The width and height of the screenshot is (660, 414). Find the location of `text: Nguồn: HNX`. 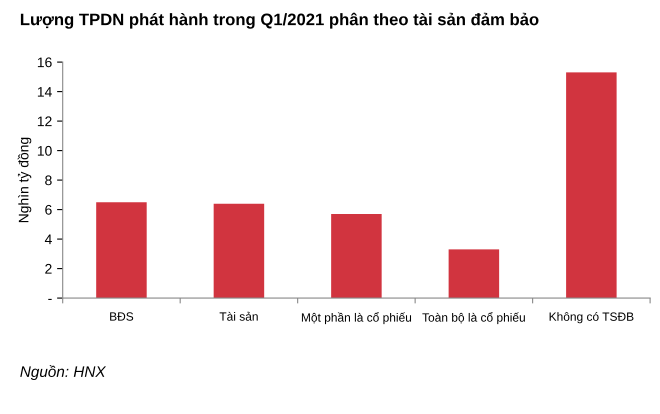

text: Nguồn: HNX is located at coordinates (63, 372).